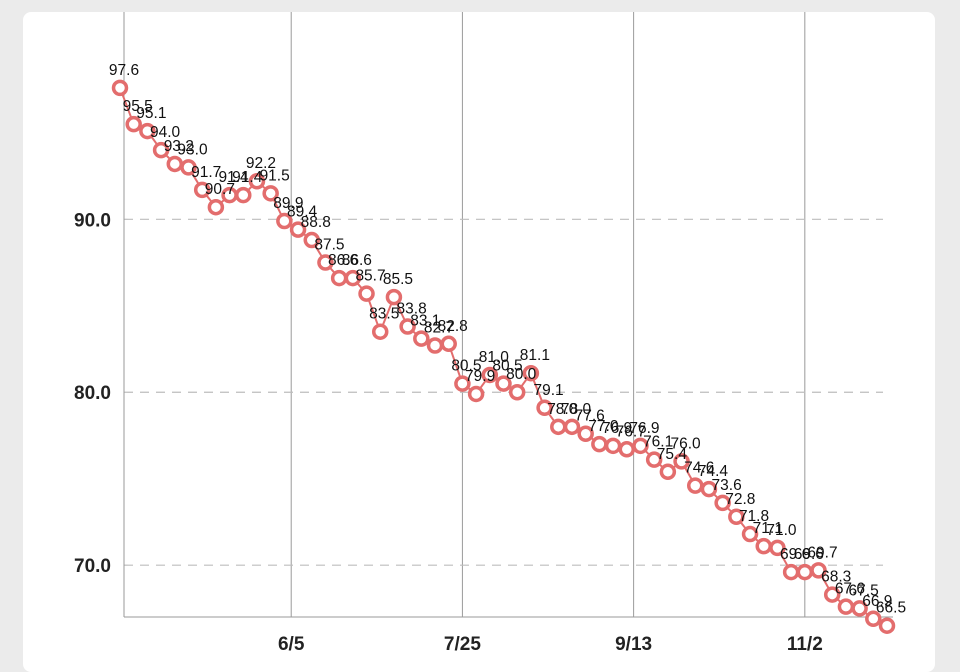  I want to click on data-label: 79.9, so click(480, 376).